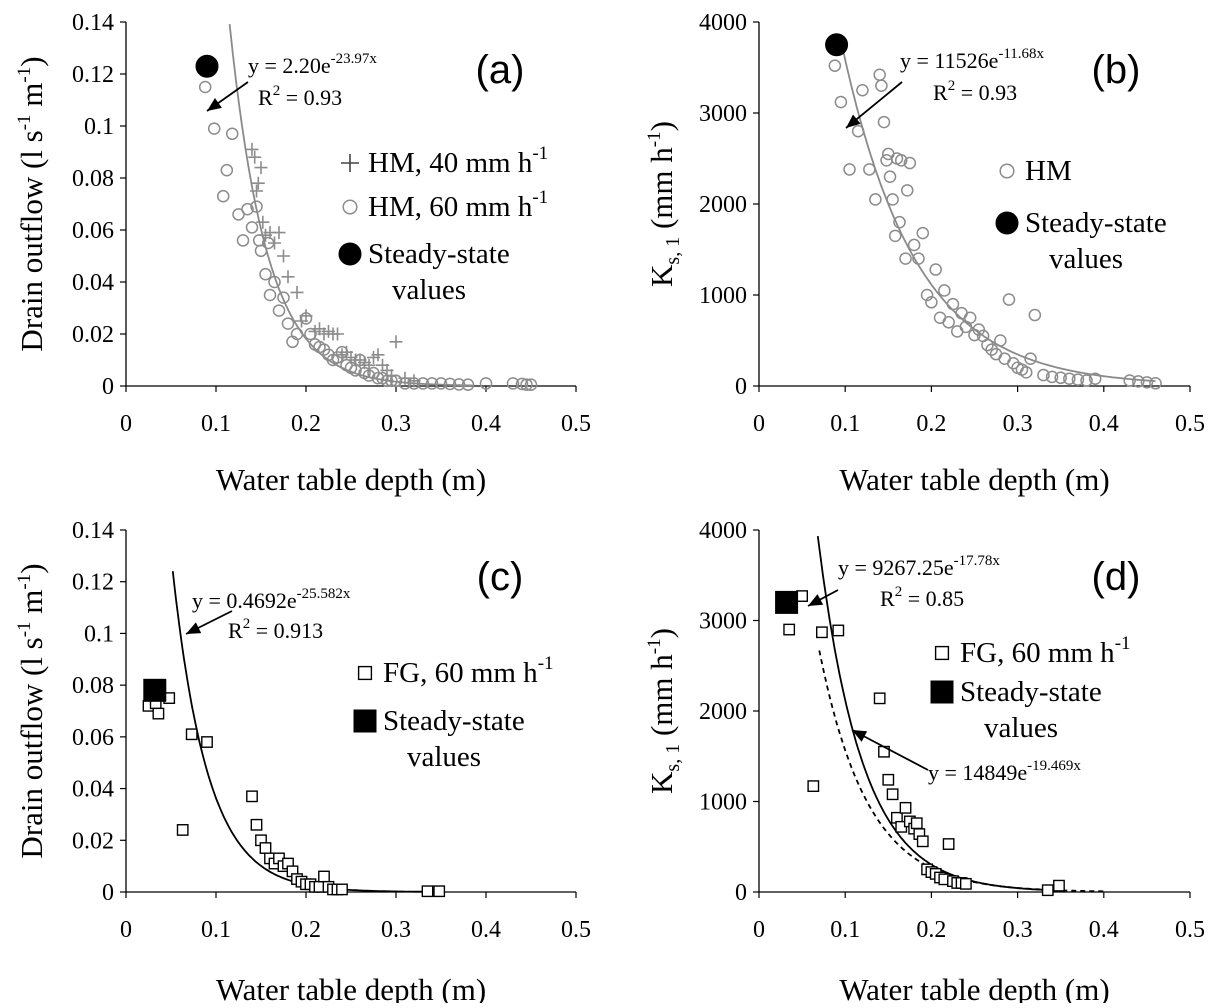 The image size is (1221, 1008). Describe the element at coordinates (31, 710) in the screenshot. I see `y-axis-label: Drain outflow (l s-1 m-1)` at that location.